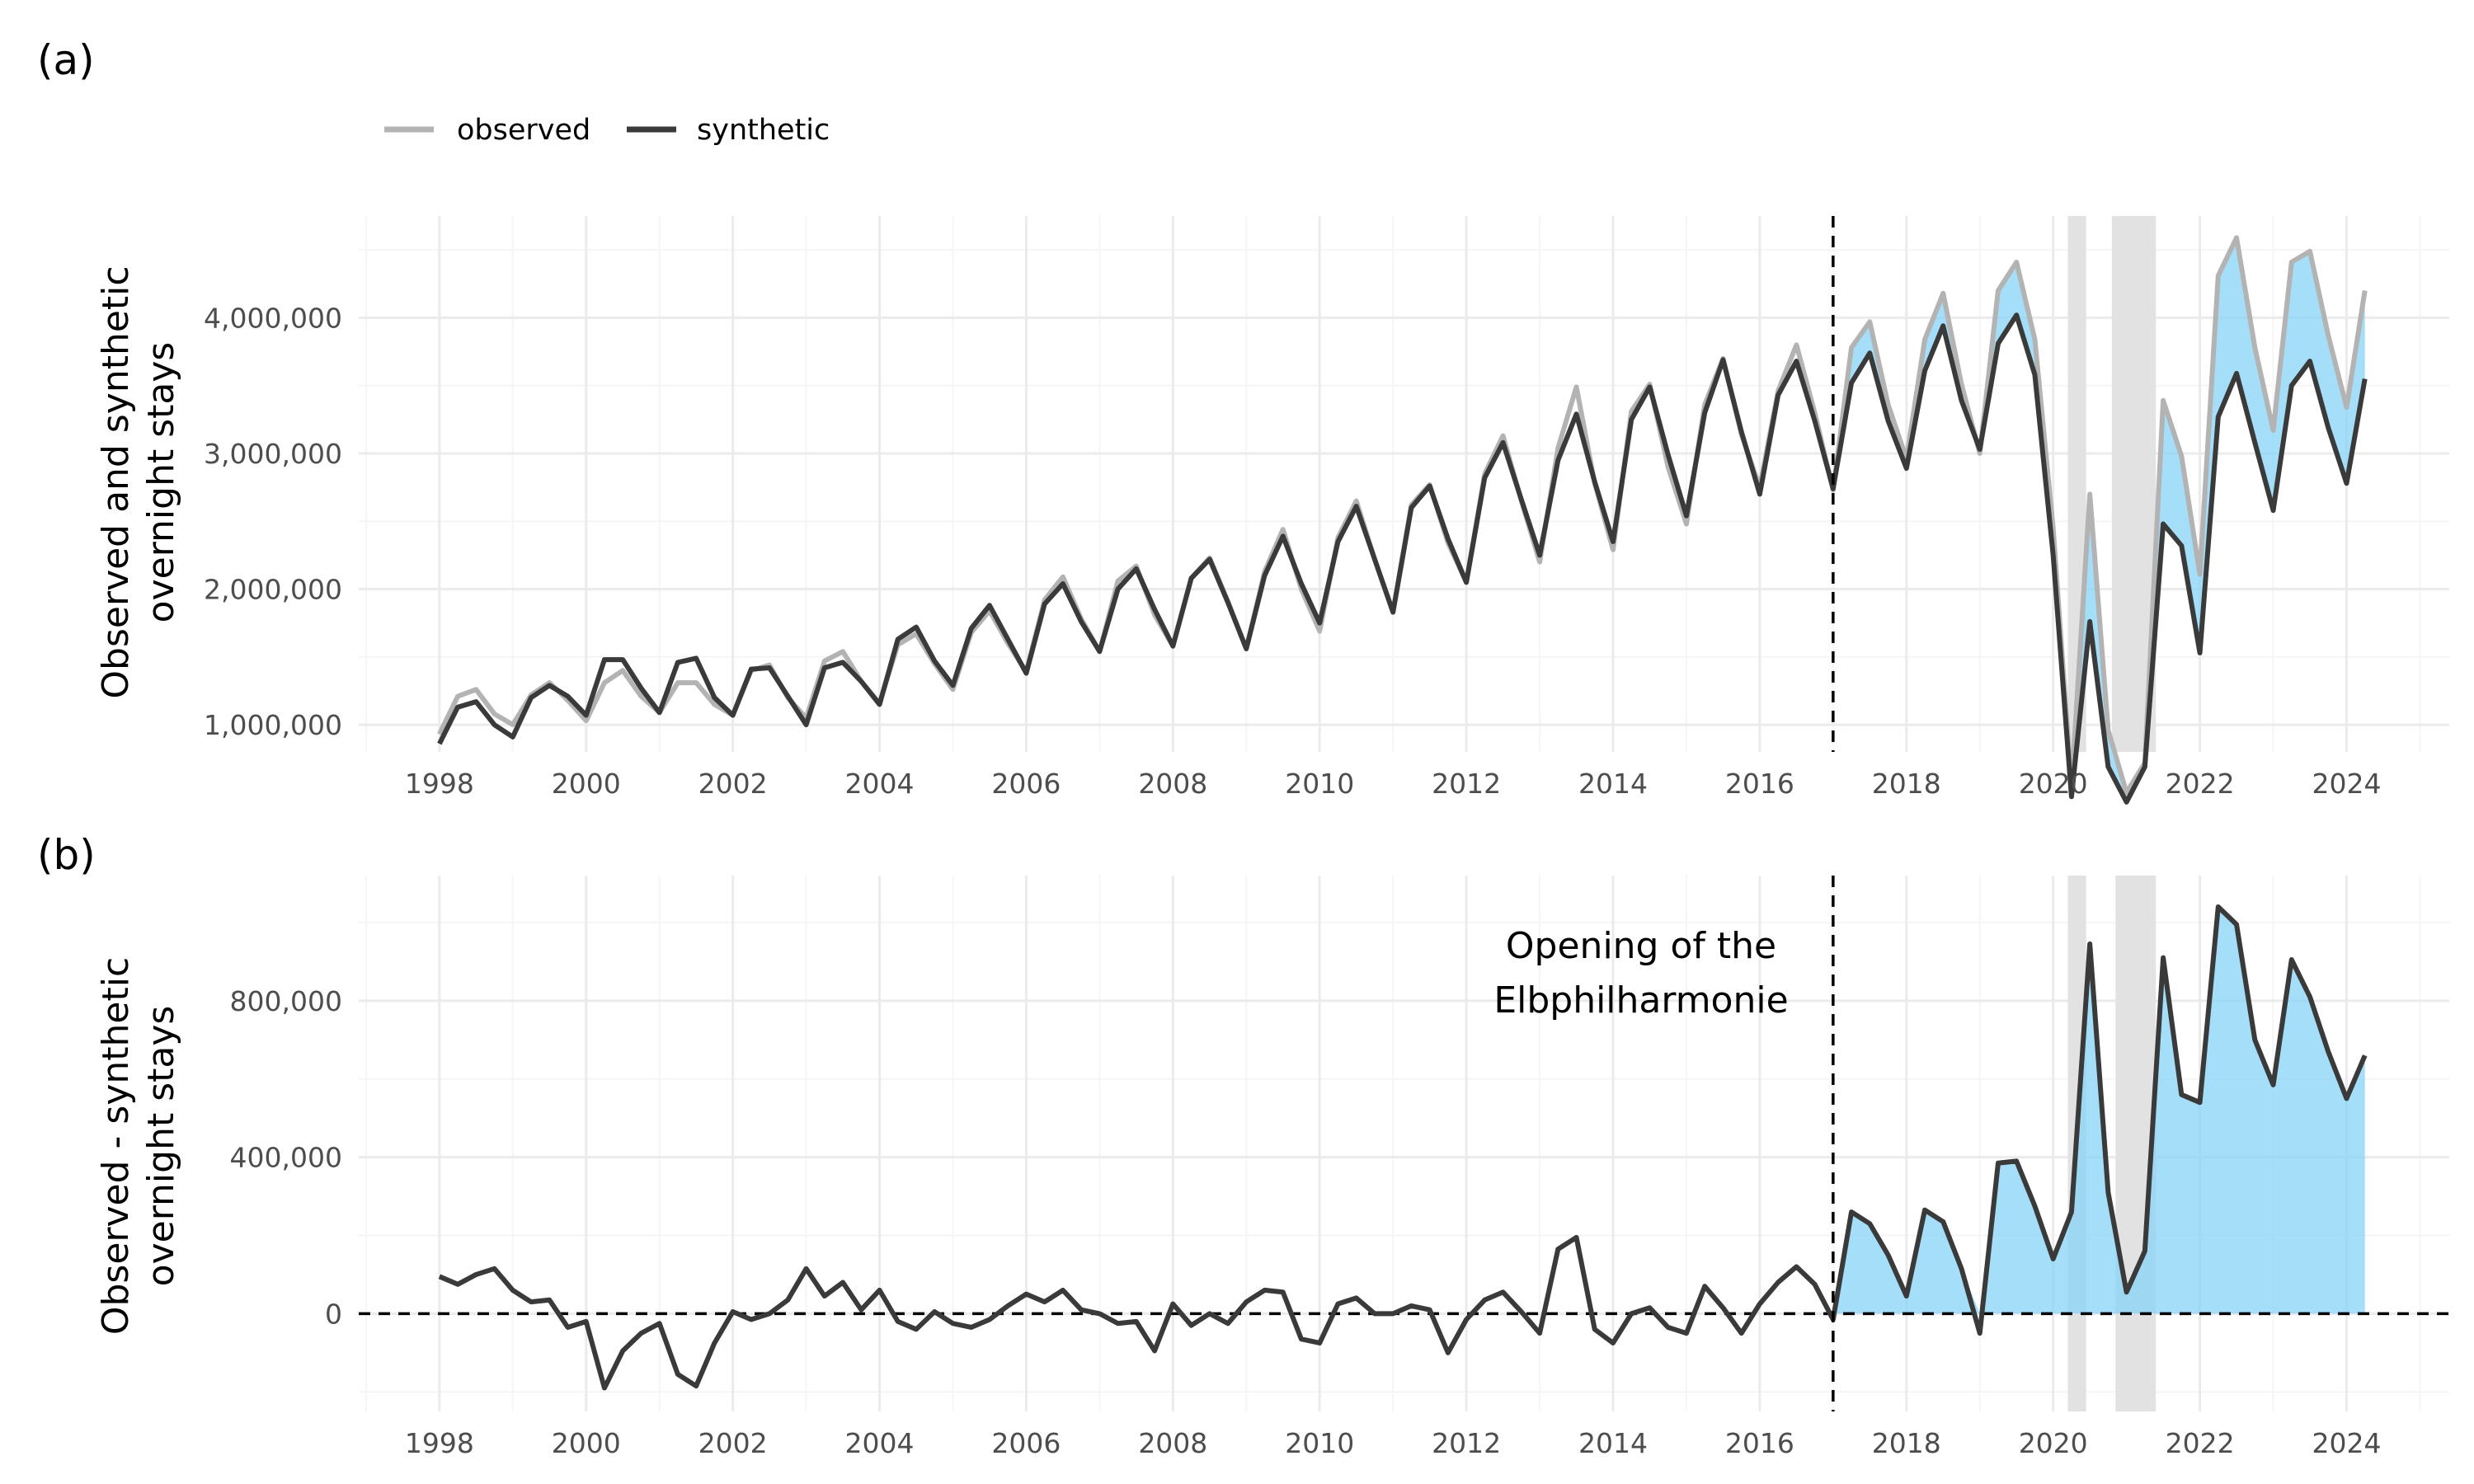 Image resolution: width=2474 pixels, height=1484 pixels. What do you see at coordinates (273, 590) in the screenshot?
I see `y-tick-label: 2,000,000` at bounding box center [273, 590].